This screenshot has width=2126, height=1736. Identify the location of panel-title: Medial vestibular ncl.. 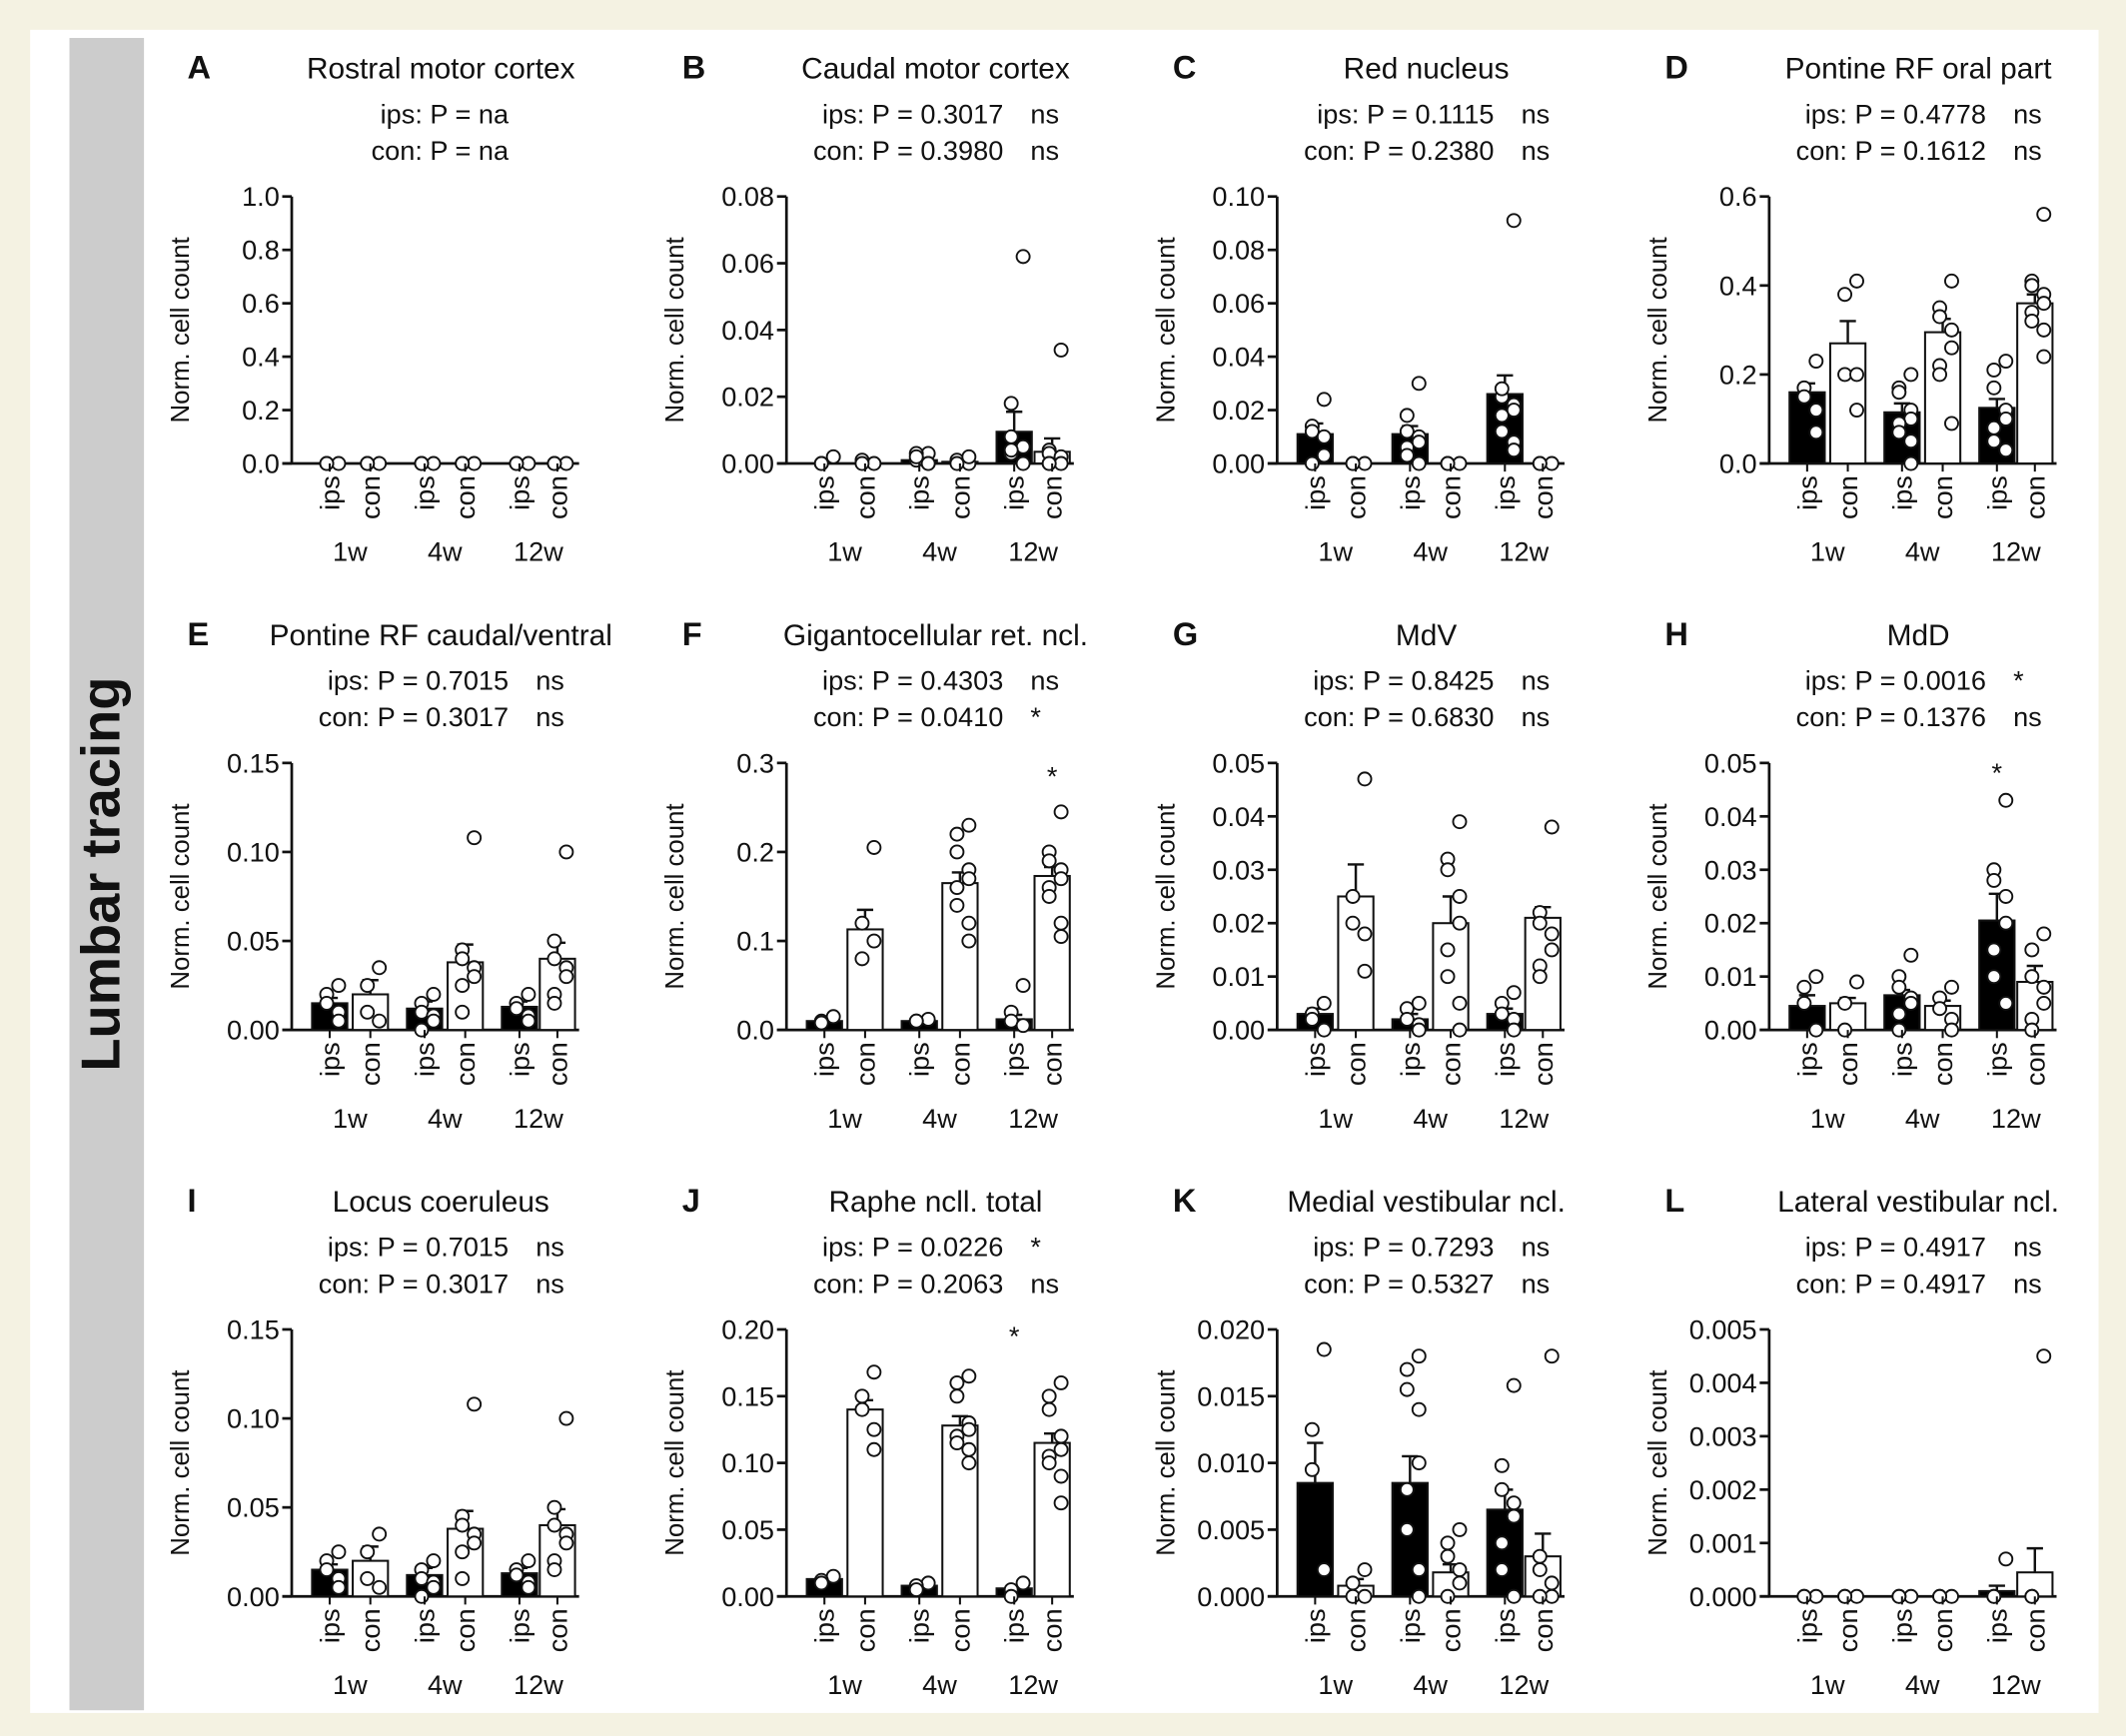
(1426, 1202).